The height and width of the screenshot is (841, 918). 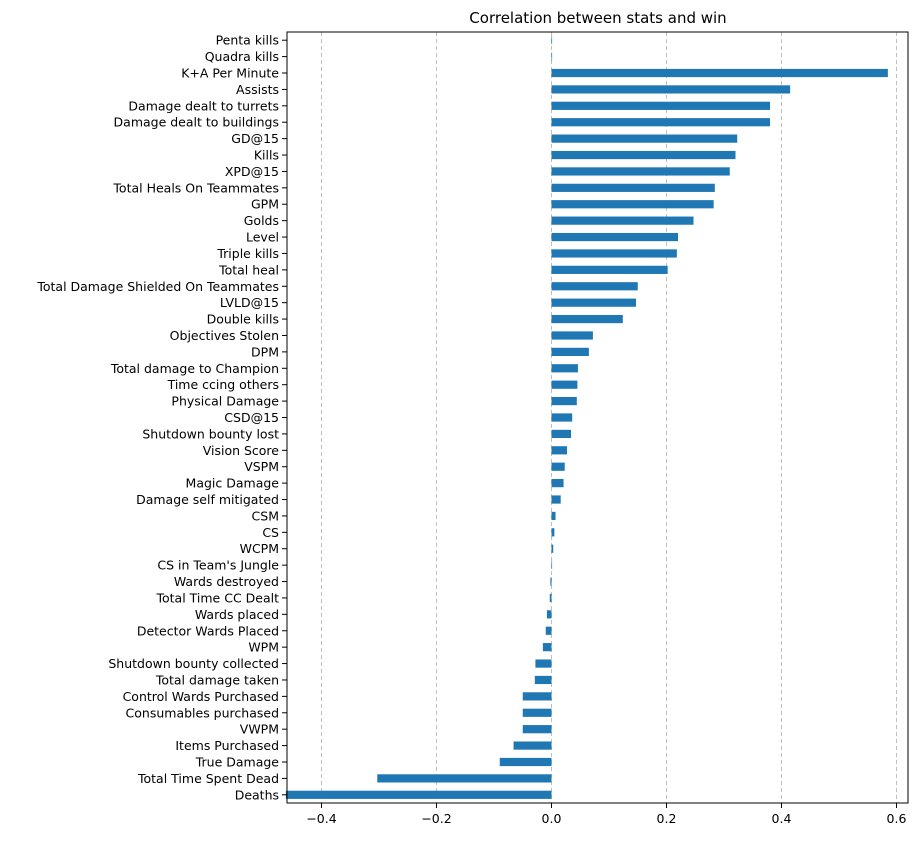 I want to click on x-tick-label: 0.0, so click(x=552, y=818).